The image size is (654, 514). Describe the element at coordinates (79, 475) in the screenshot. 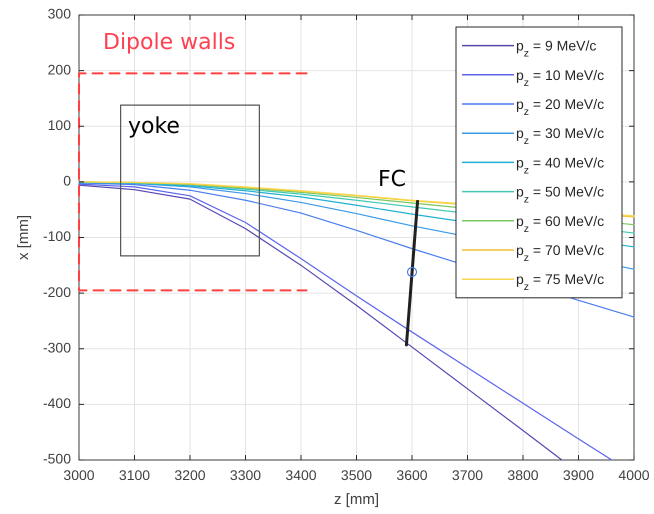

I see `x-tick-label: 3000` at that location.